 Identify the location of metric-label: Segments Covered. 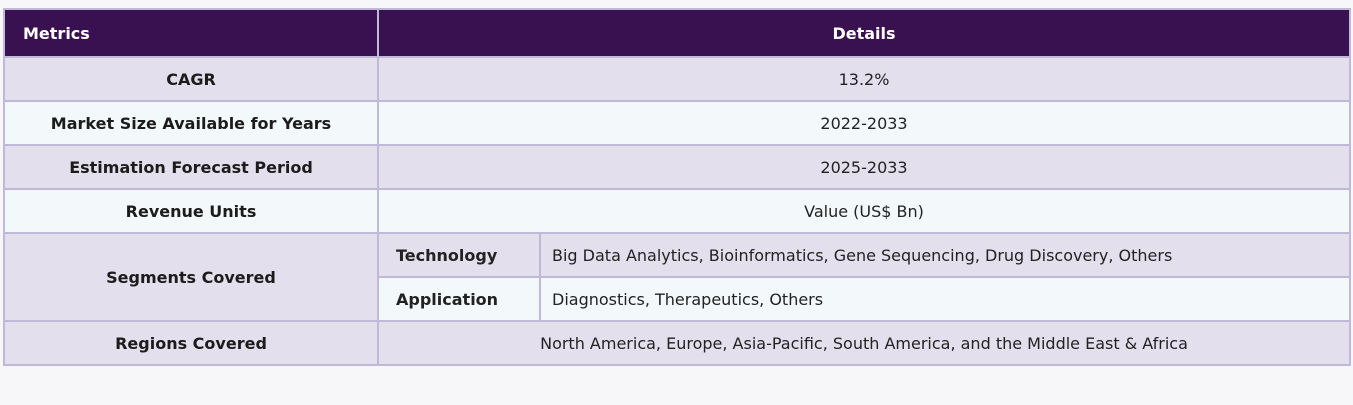
(191, 277).